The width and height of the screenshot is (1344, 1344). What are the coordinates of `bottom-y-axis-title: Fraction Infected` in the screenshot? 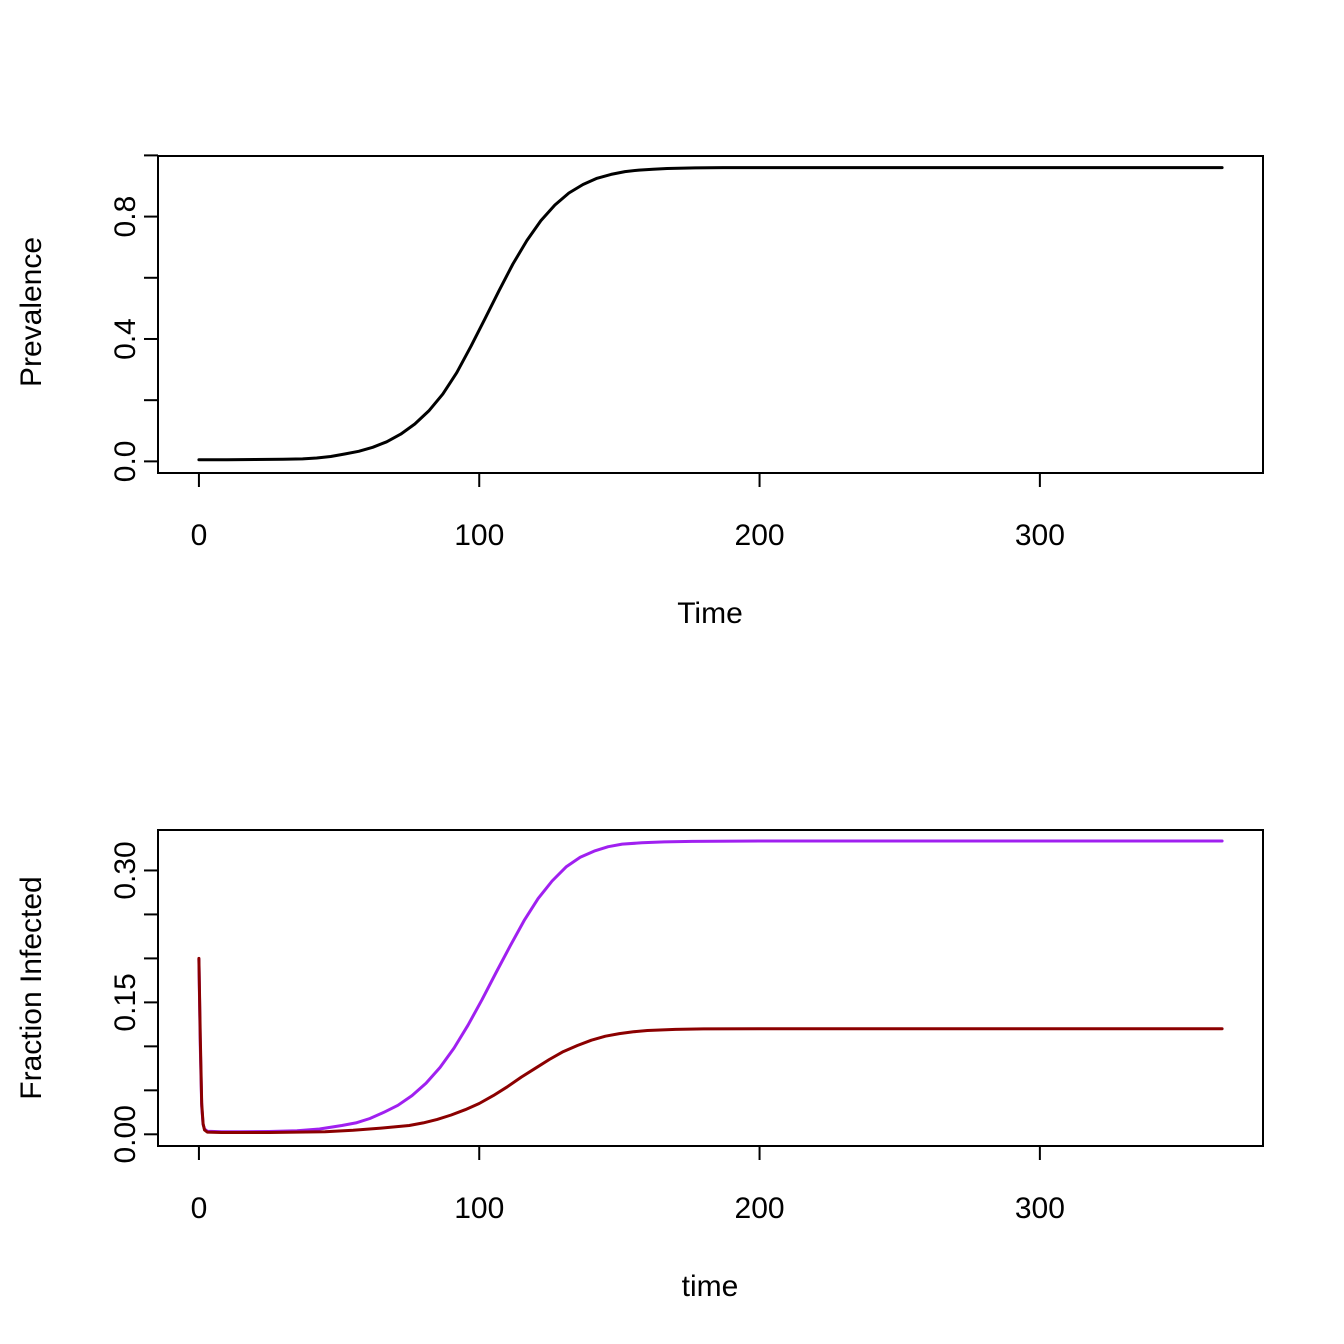 It's located at (31, 988).